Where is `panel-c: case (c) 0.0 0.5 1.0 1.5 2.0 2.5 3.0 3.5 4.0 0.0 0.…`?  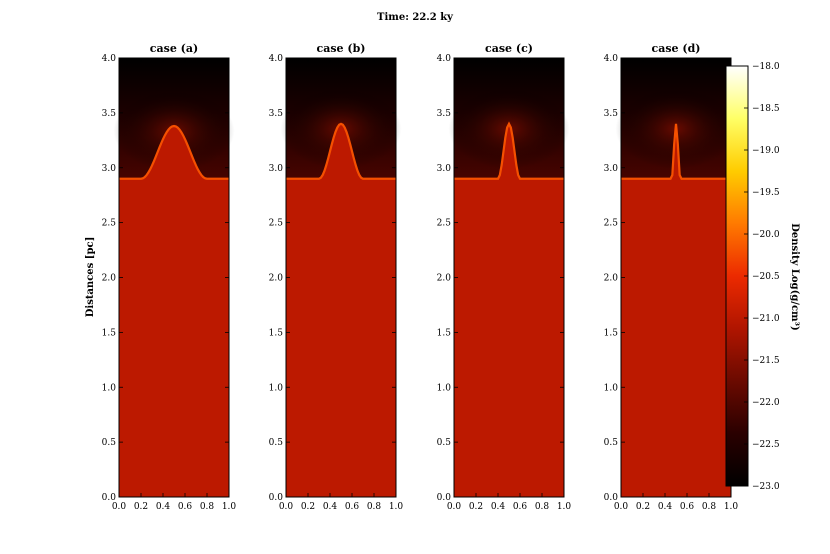 panel-c: case (c) 0.0 0.5 1.0 1.5 2.0 2.5 3.0 3.5 4.0 0.0 0.… is located at coordinates (504, 277).